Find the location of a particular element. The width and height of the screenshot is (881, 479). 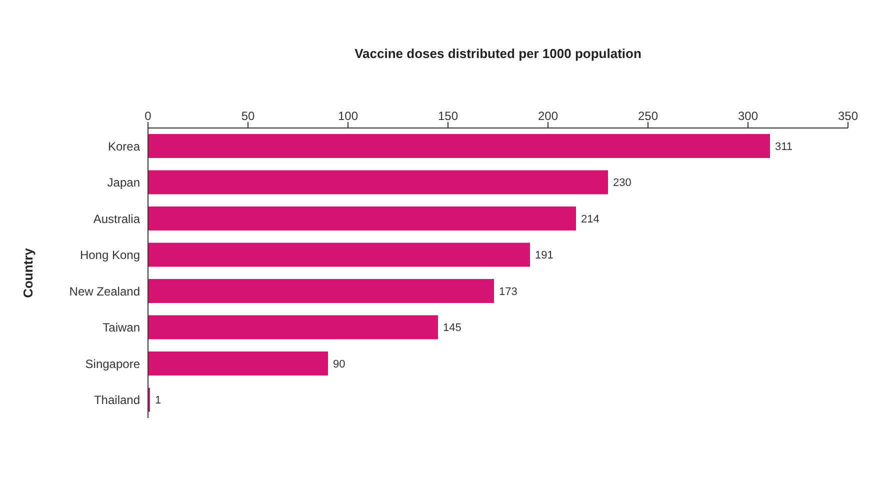

y-tick-label: Hong Kong is located at coordinates (110, 255).